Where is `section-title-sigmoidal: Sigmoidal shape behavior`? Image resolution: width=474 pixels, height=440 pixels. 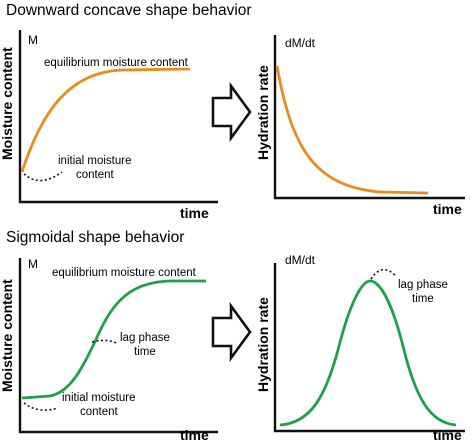 section-title-sigmoidal: Sigmoidal shape behavior is located at coordinates (95, 237).